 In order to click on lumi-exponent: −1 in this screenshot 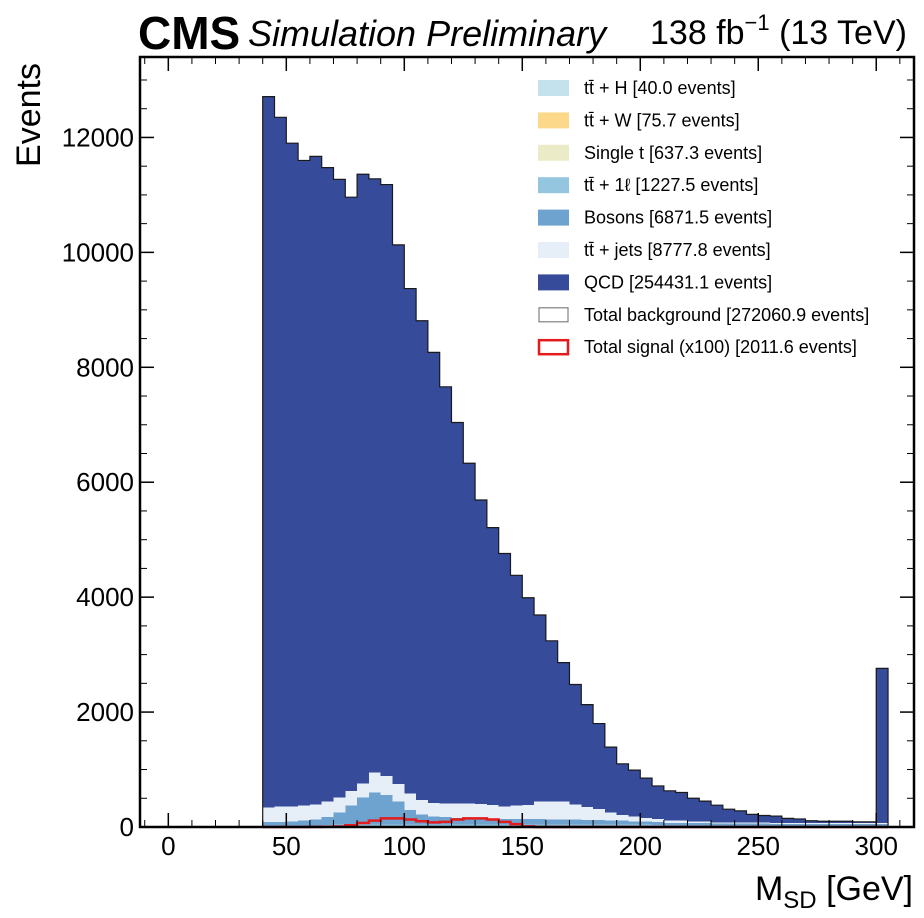, I will do `click(757, 22)`.